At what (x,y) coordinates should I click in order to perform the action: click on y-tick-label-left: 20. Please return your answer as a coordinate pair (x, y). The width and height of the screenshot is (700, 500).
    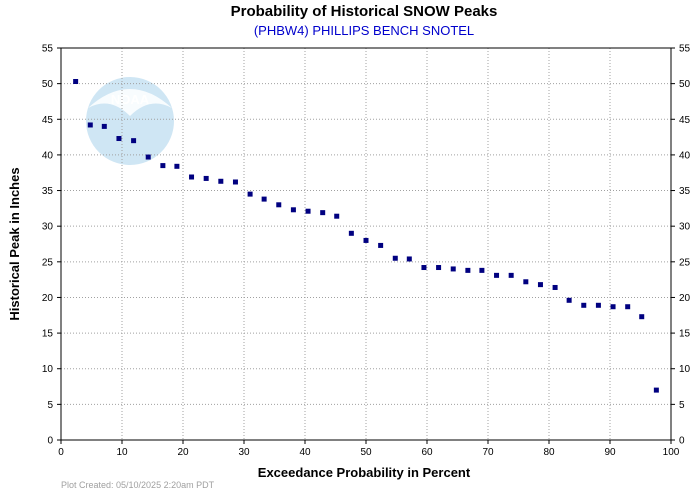
    Looking at the image, I should click on (48, 298).